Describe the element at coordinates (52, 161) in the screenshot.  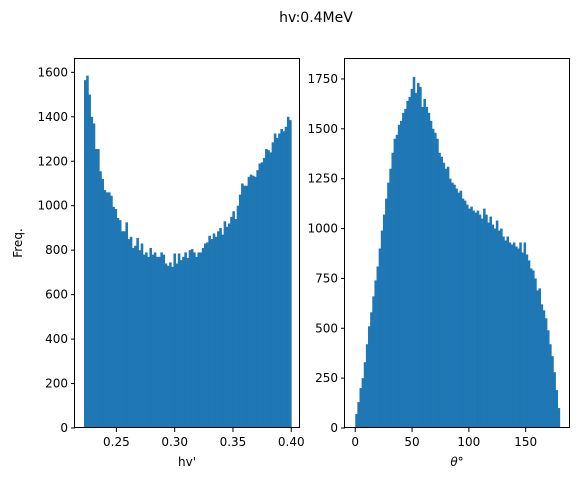
I see `left-y-tick-label: 1200` at that location.